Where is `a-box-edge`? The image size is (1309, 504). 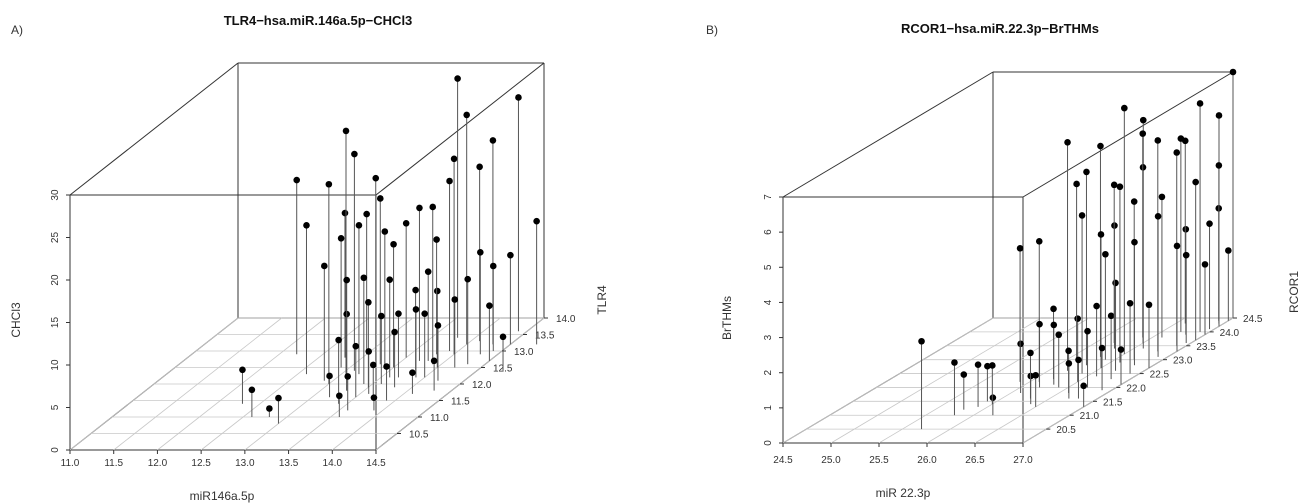 a-box-edge is located at coordinates (460, 129).